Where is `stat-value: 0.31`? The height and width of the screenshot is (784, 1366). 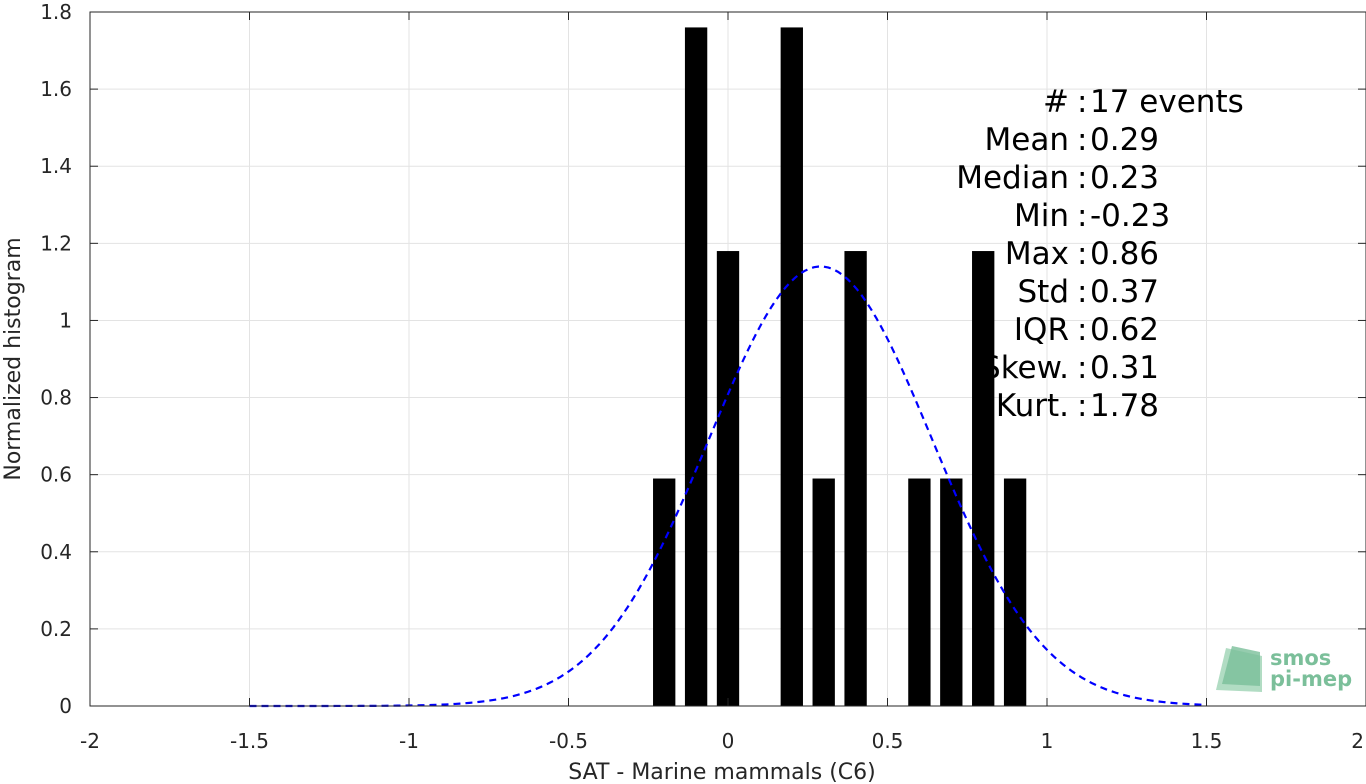 stat-value: 0.31 is located at coordinates (1124, 368).